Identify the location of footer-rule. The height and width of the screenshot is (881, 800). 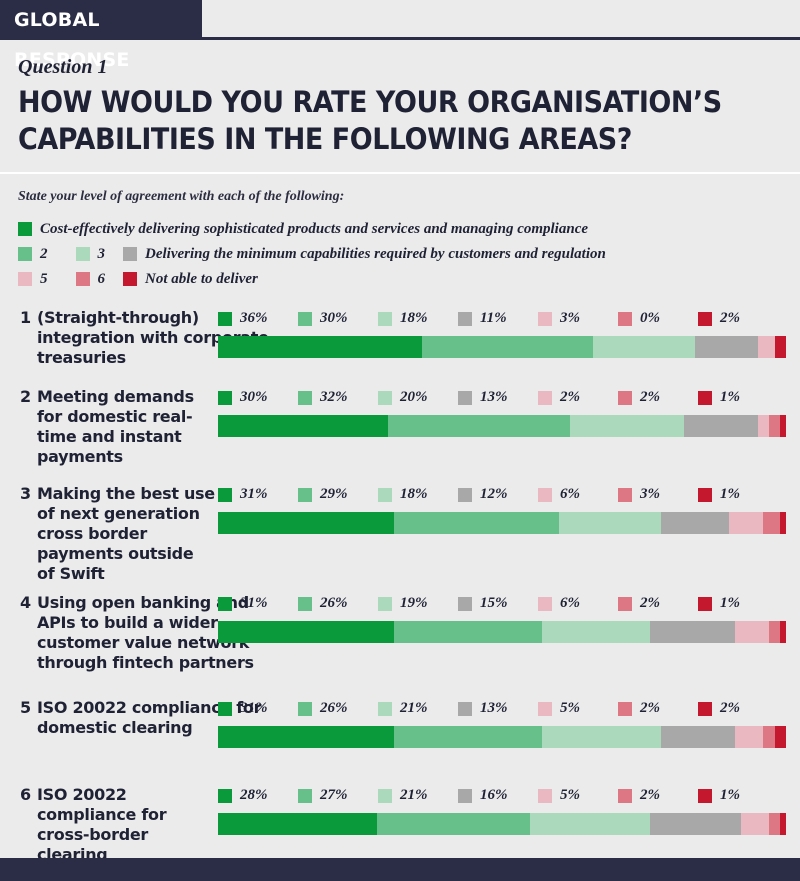
(400, 869).